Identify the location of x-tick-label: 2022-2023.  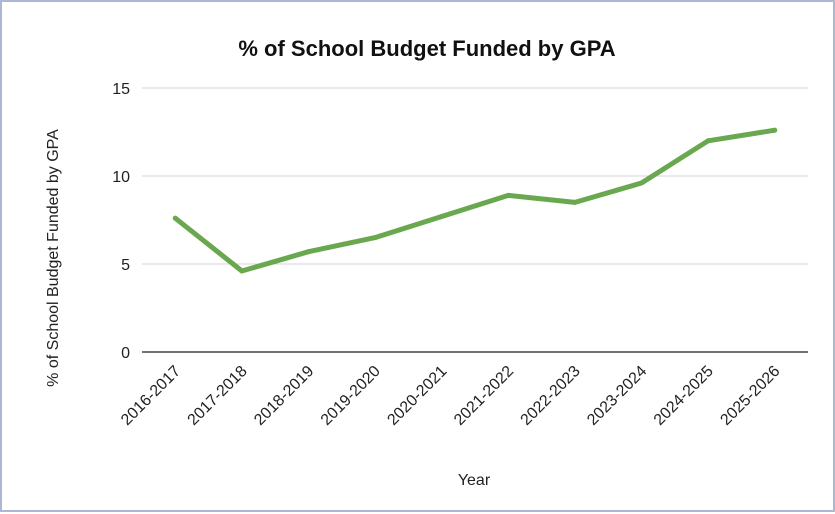
(551, 396).